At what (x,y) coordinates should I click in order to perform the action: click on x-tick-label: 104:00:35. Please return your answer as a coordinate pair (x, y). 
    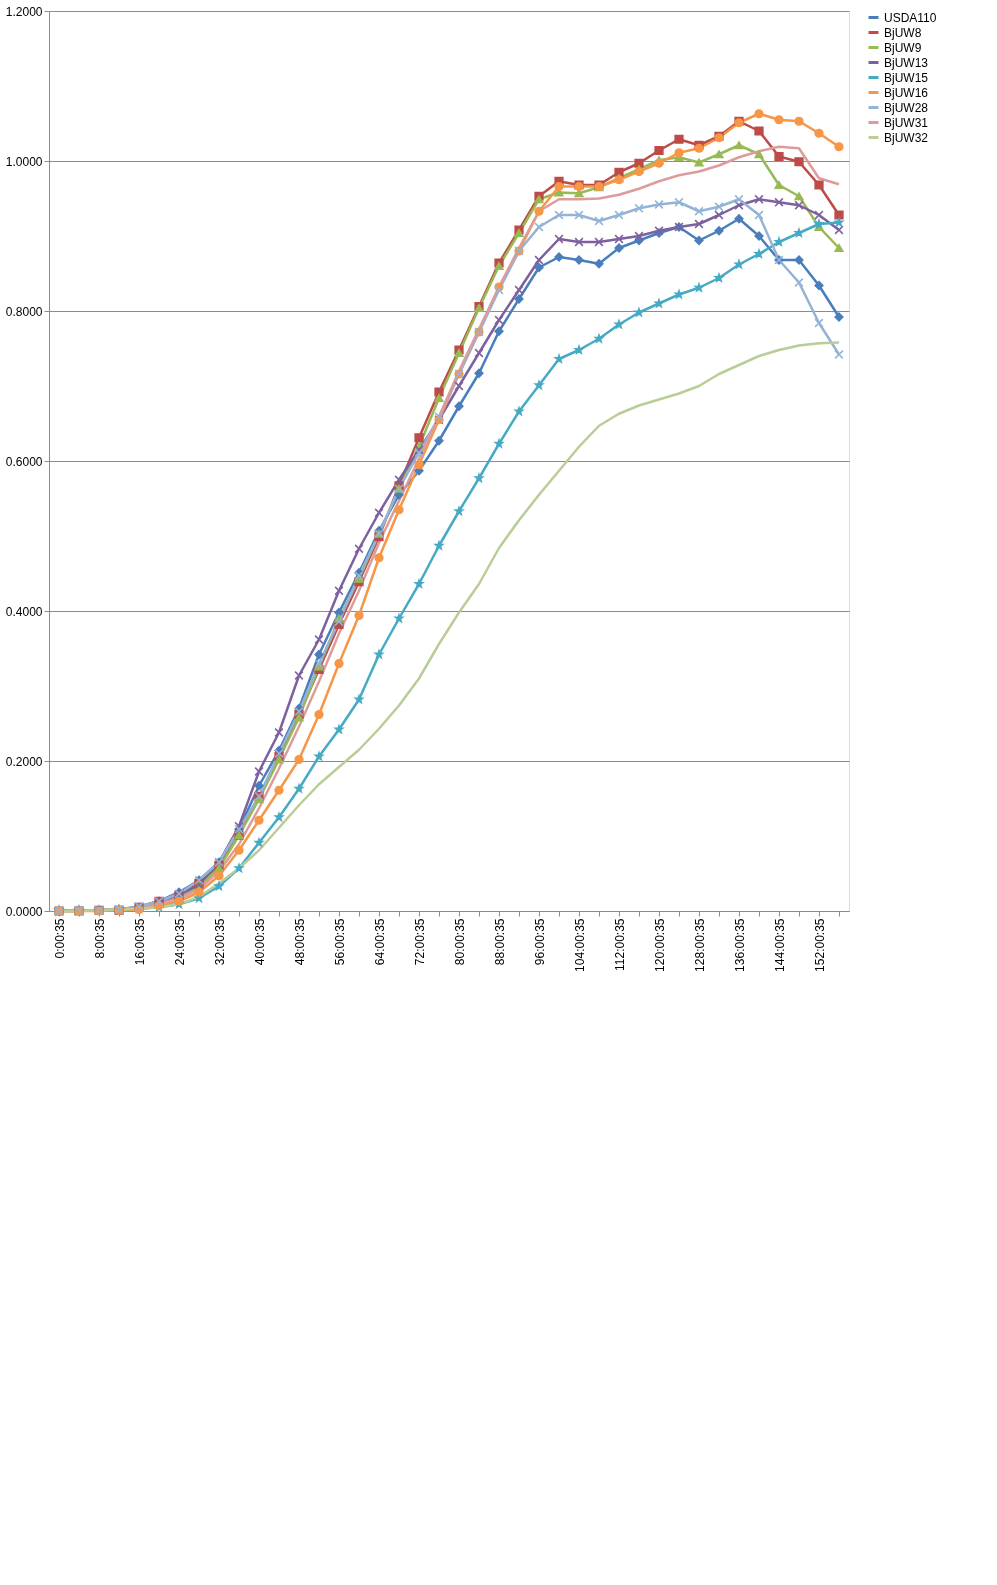
    Looking at the image, I should click on (579, 945).